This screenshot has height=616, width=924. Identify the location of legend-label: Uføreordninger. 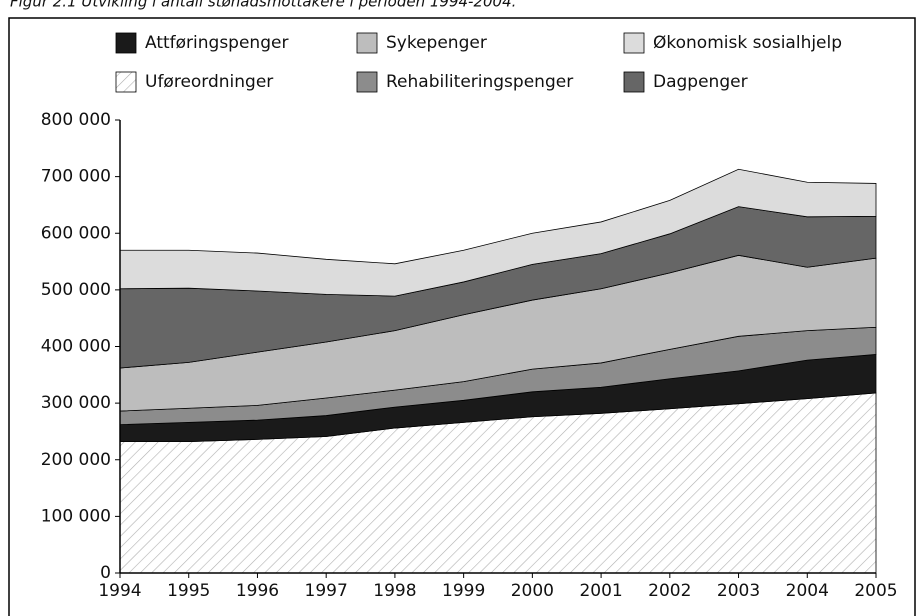
(209, 82).